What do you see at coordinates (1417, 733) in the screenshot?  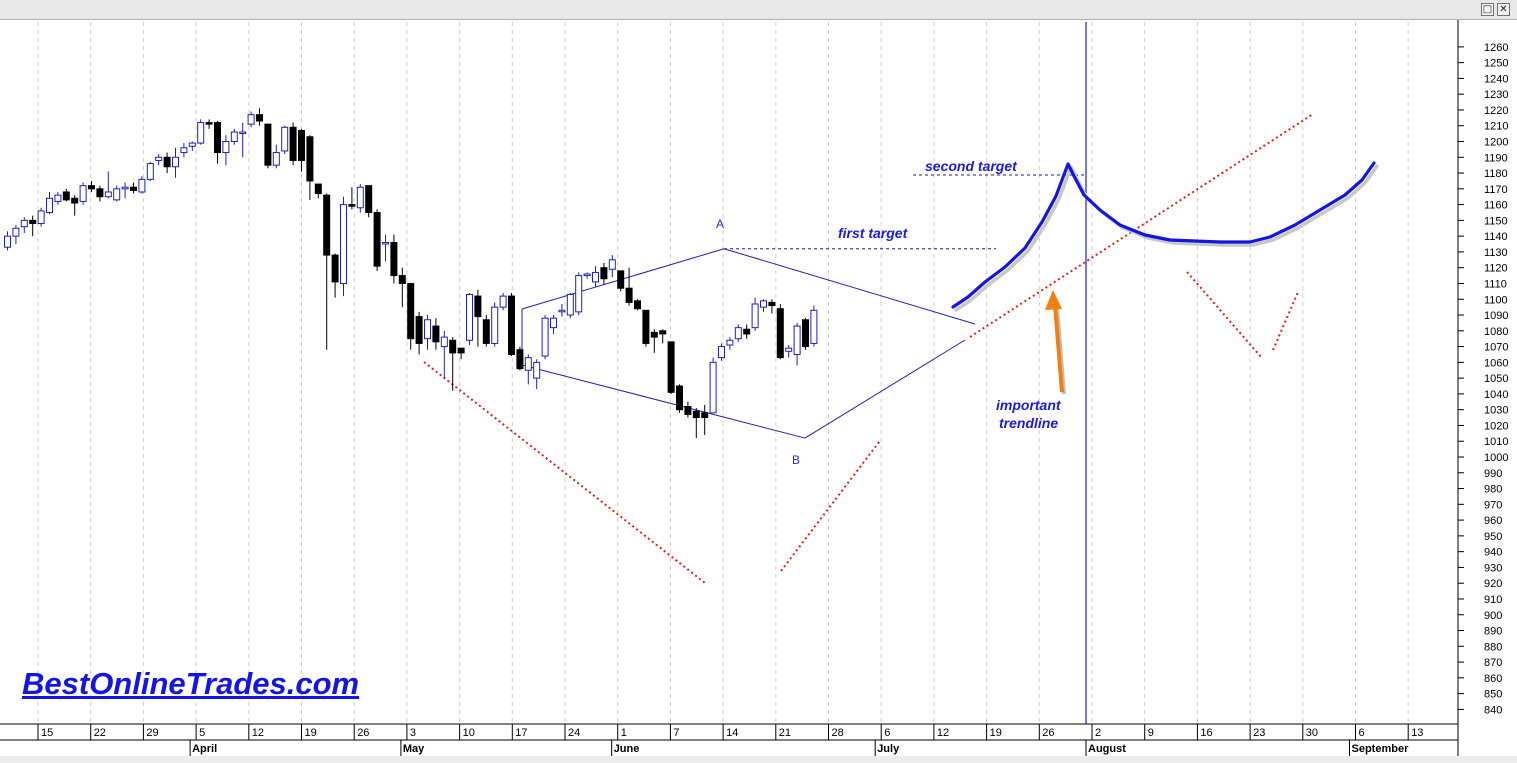 I see `day-label: 13` at bounding box center [1417, 733].